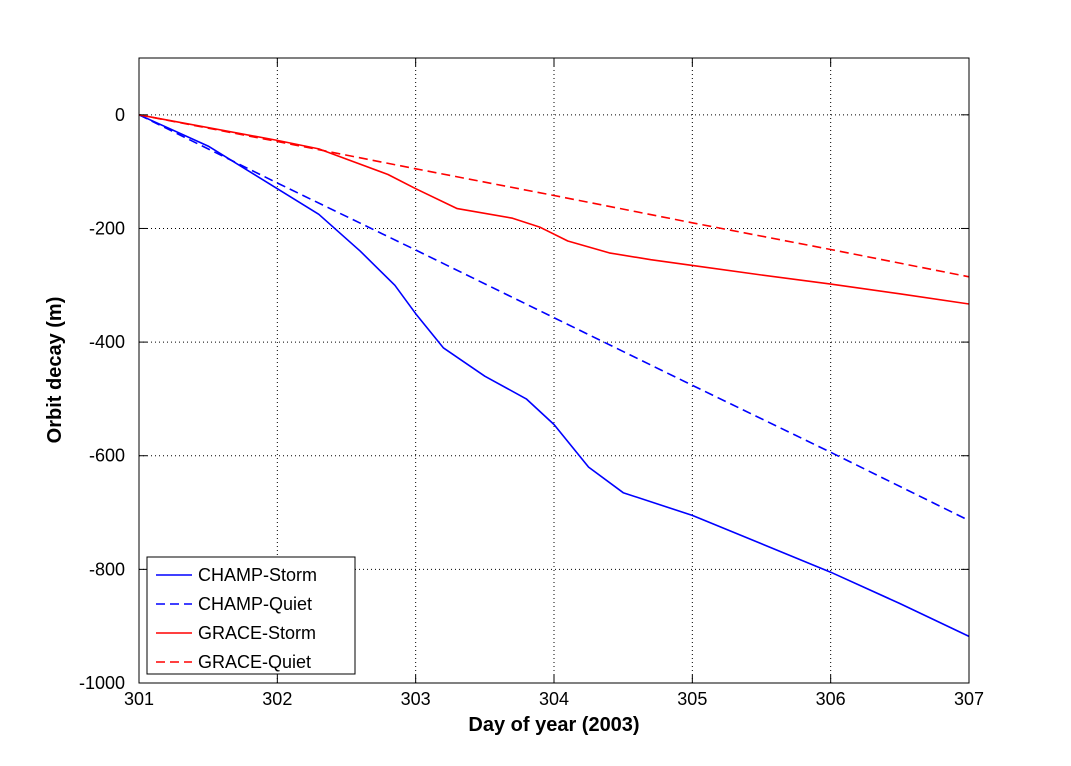 The image size is (1071, 766). What do you see at coordinates (554, 699) in the screenshot?
I see `x-tick-label: 304` at bounding box center [554, 699].